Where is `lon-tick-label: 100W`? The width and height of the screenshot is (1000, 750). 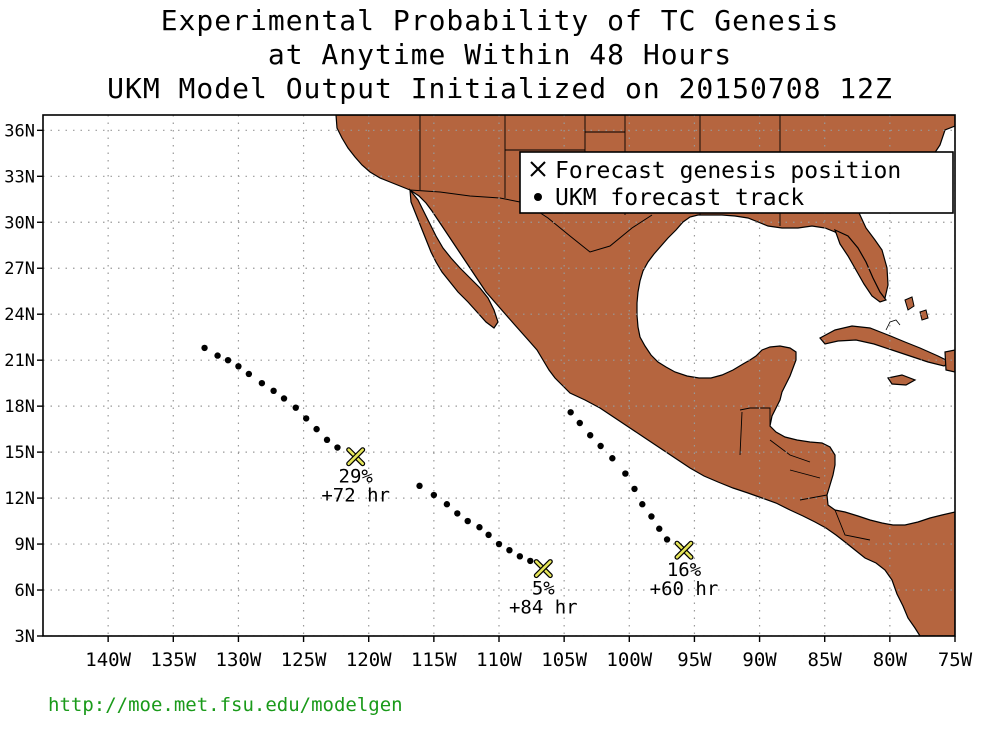
lon-tick-label: 100W is located at coordinates (629, 660).